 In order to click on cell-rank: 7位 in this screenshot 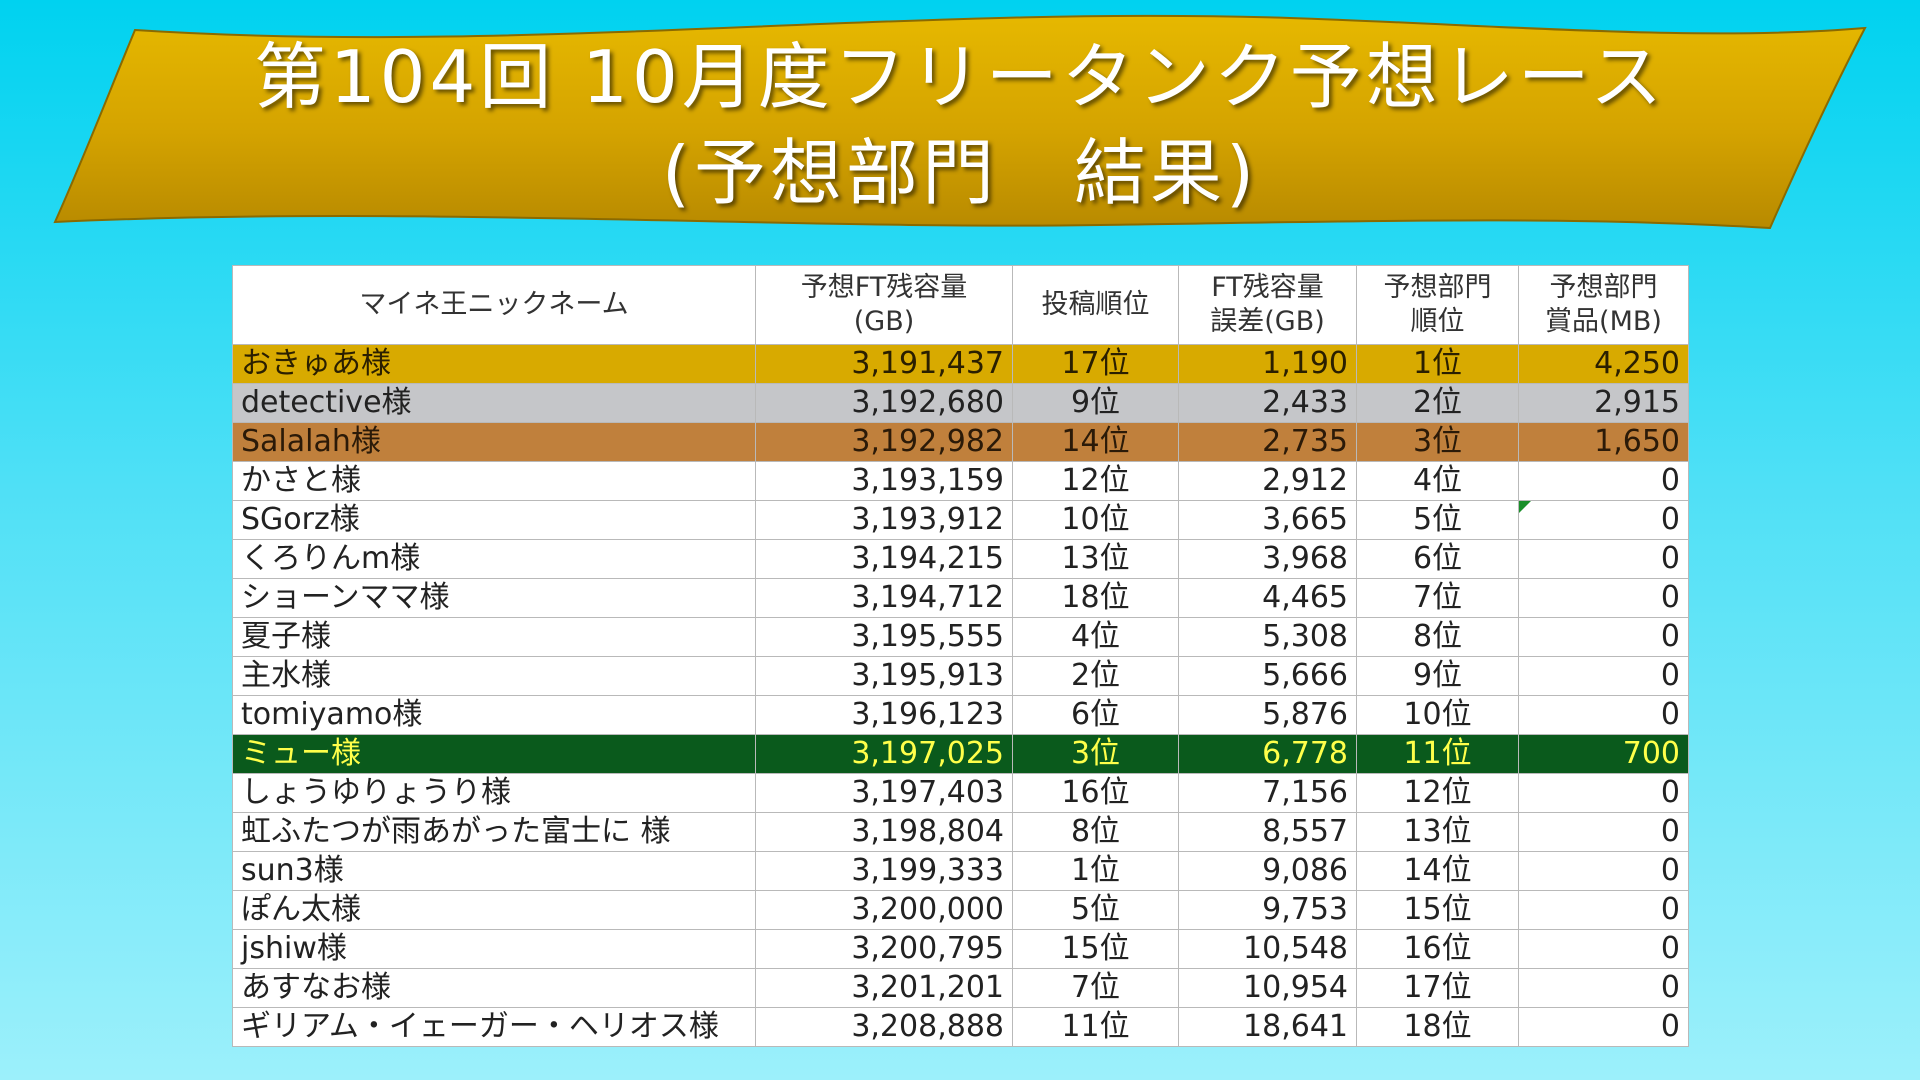, I will do `click(1437, 598)`.